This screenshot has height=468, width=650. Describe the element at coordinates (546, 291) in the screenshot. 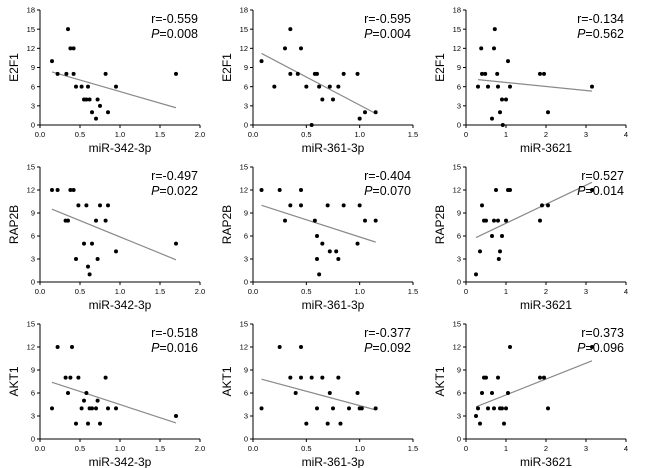

I see `x-tick-label: 2` at that location.